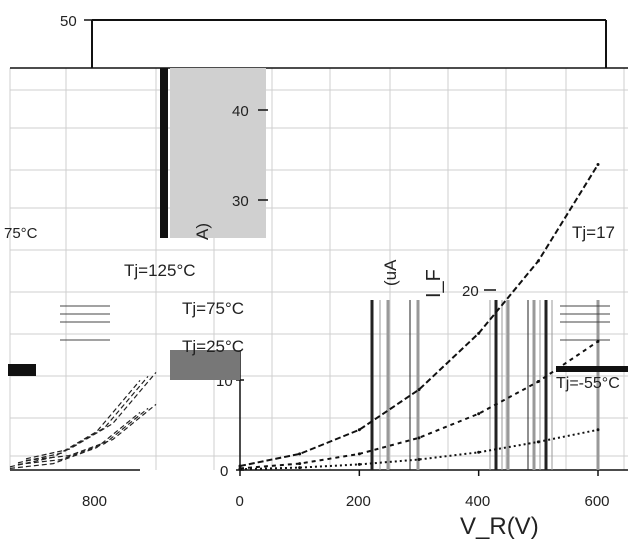  I want to click on right-temp-bottom: Tj=-55°C, so click(588, 383).